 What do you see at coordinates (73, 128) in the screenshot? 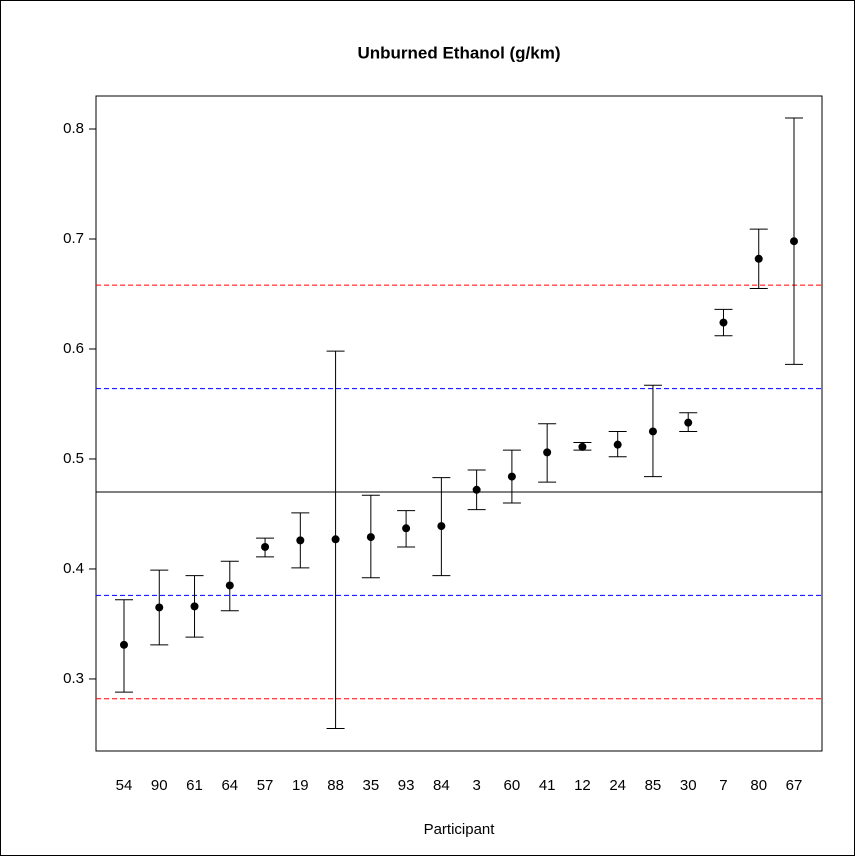
I see `y-tick-label: 0.8` at bounding box center [73, 128].